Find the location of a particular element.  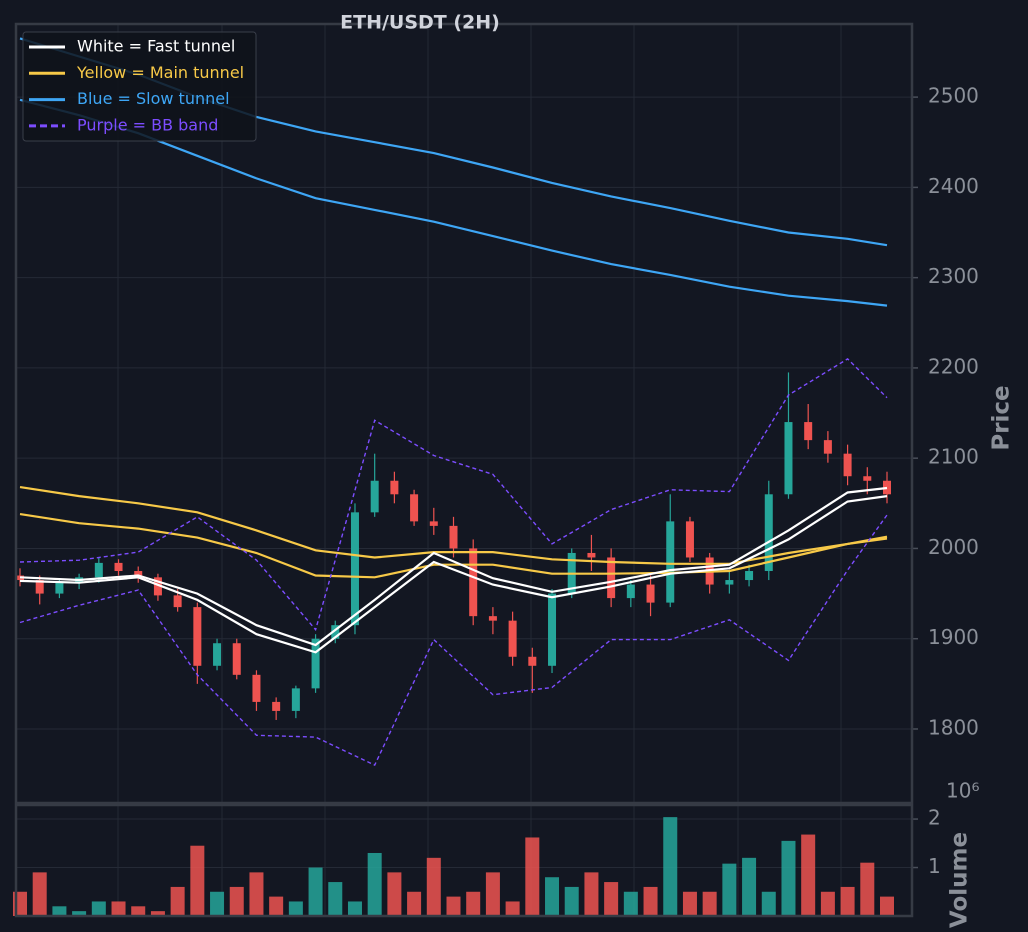

y-tick-label: 1 is located at coordinates (934, 866).